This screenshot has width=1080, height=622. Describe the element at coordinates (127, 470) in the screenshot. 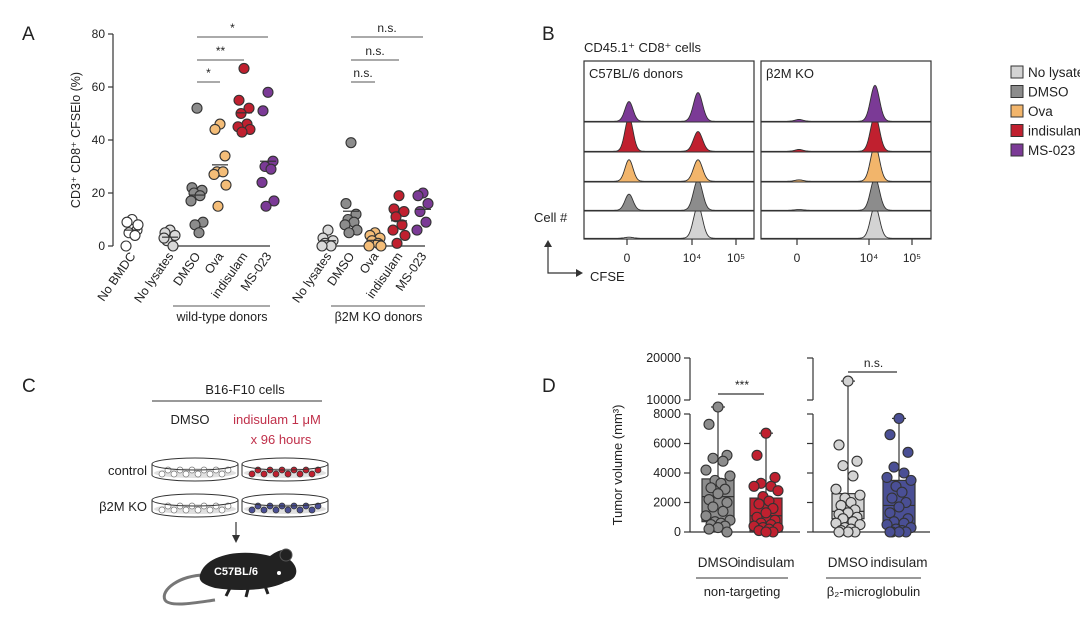

I see `row-control: control` at that location.